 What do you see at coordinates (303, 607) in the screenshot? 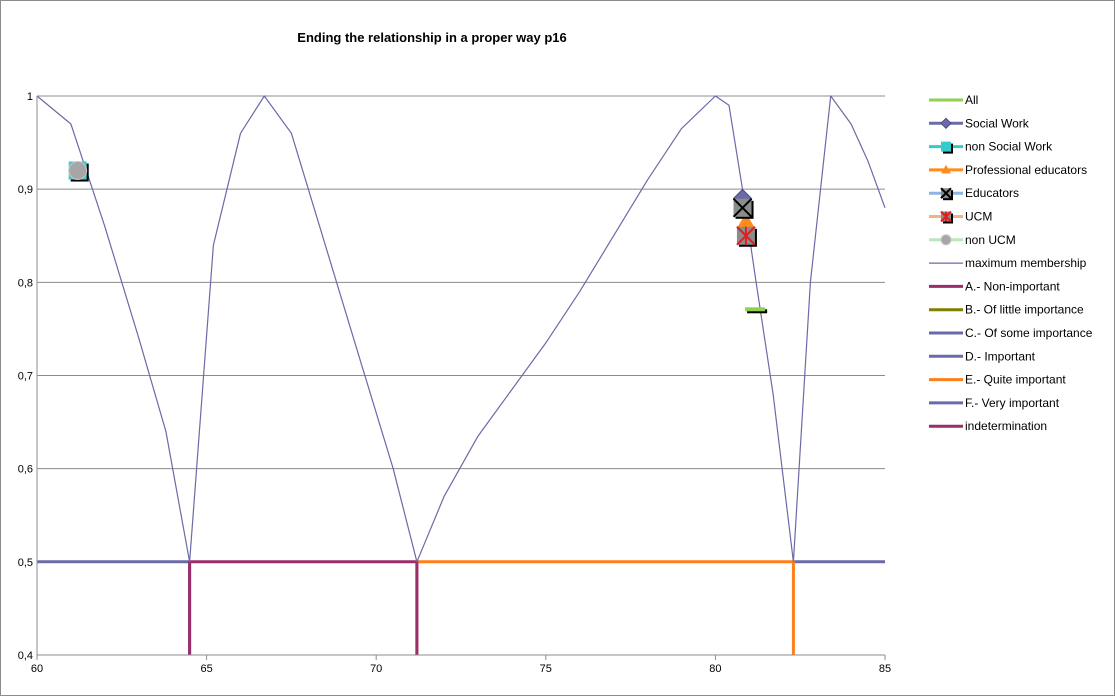
I see `series-line-indetermination` at bounding box center [303, 607].